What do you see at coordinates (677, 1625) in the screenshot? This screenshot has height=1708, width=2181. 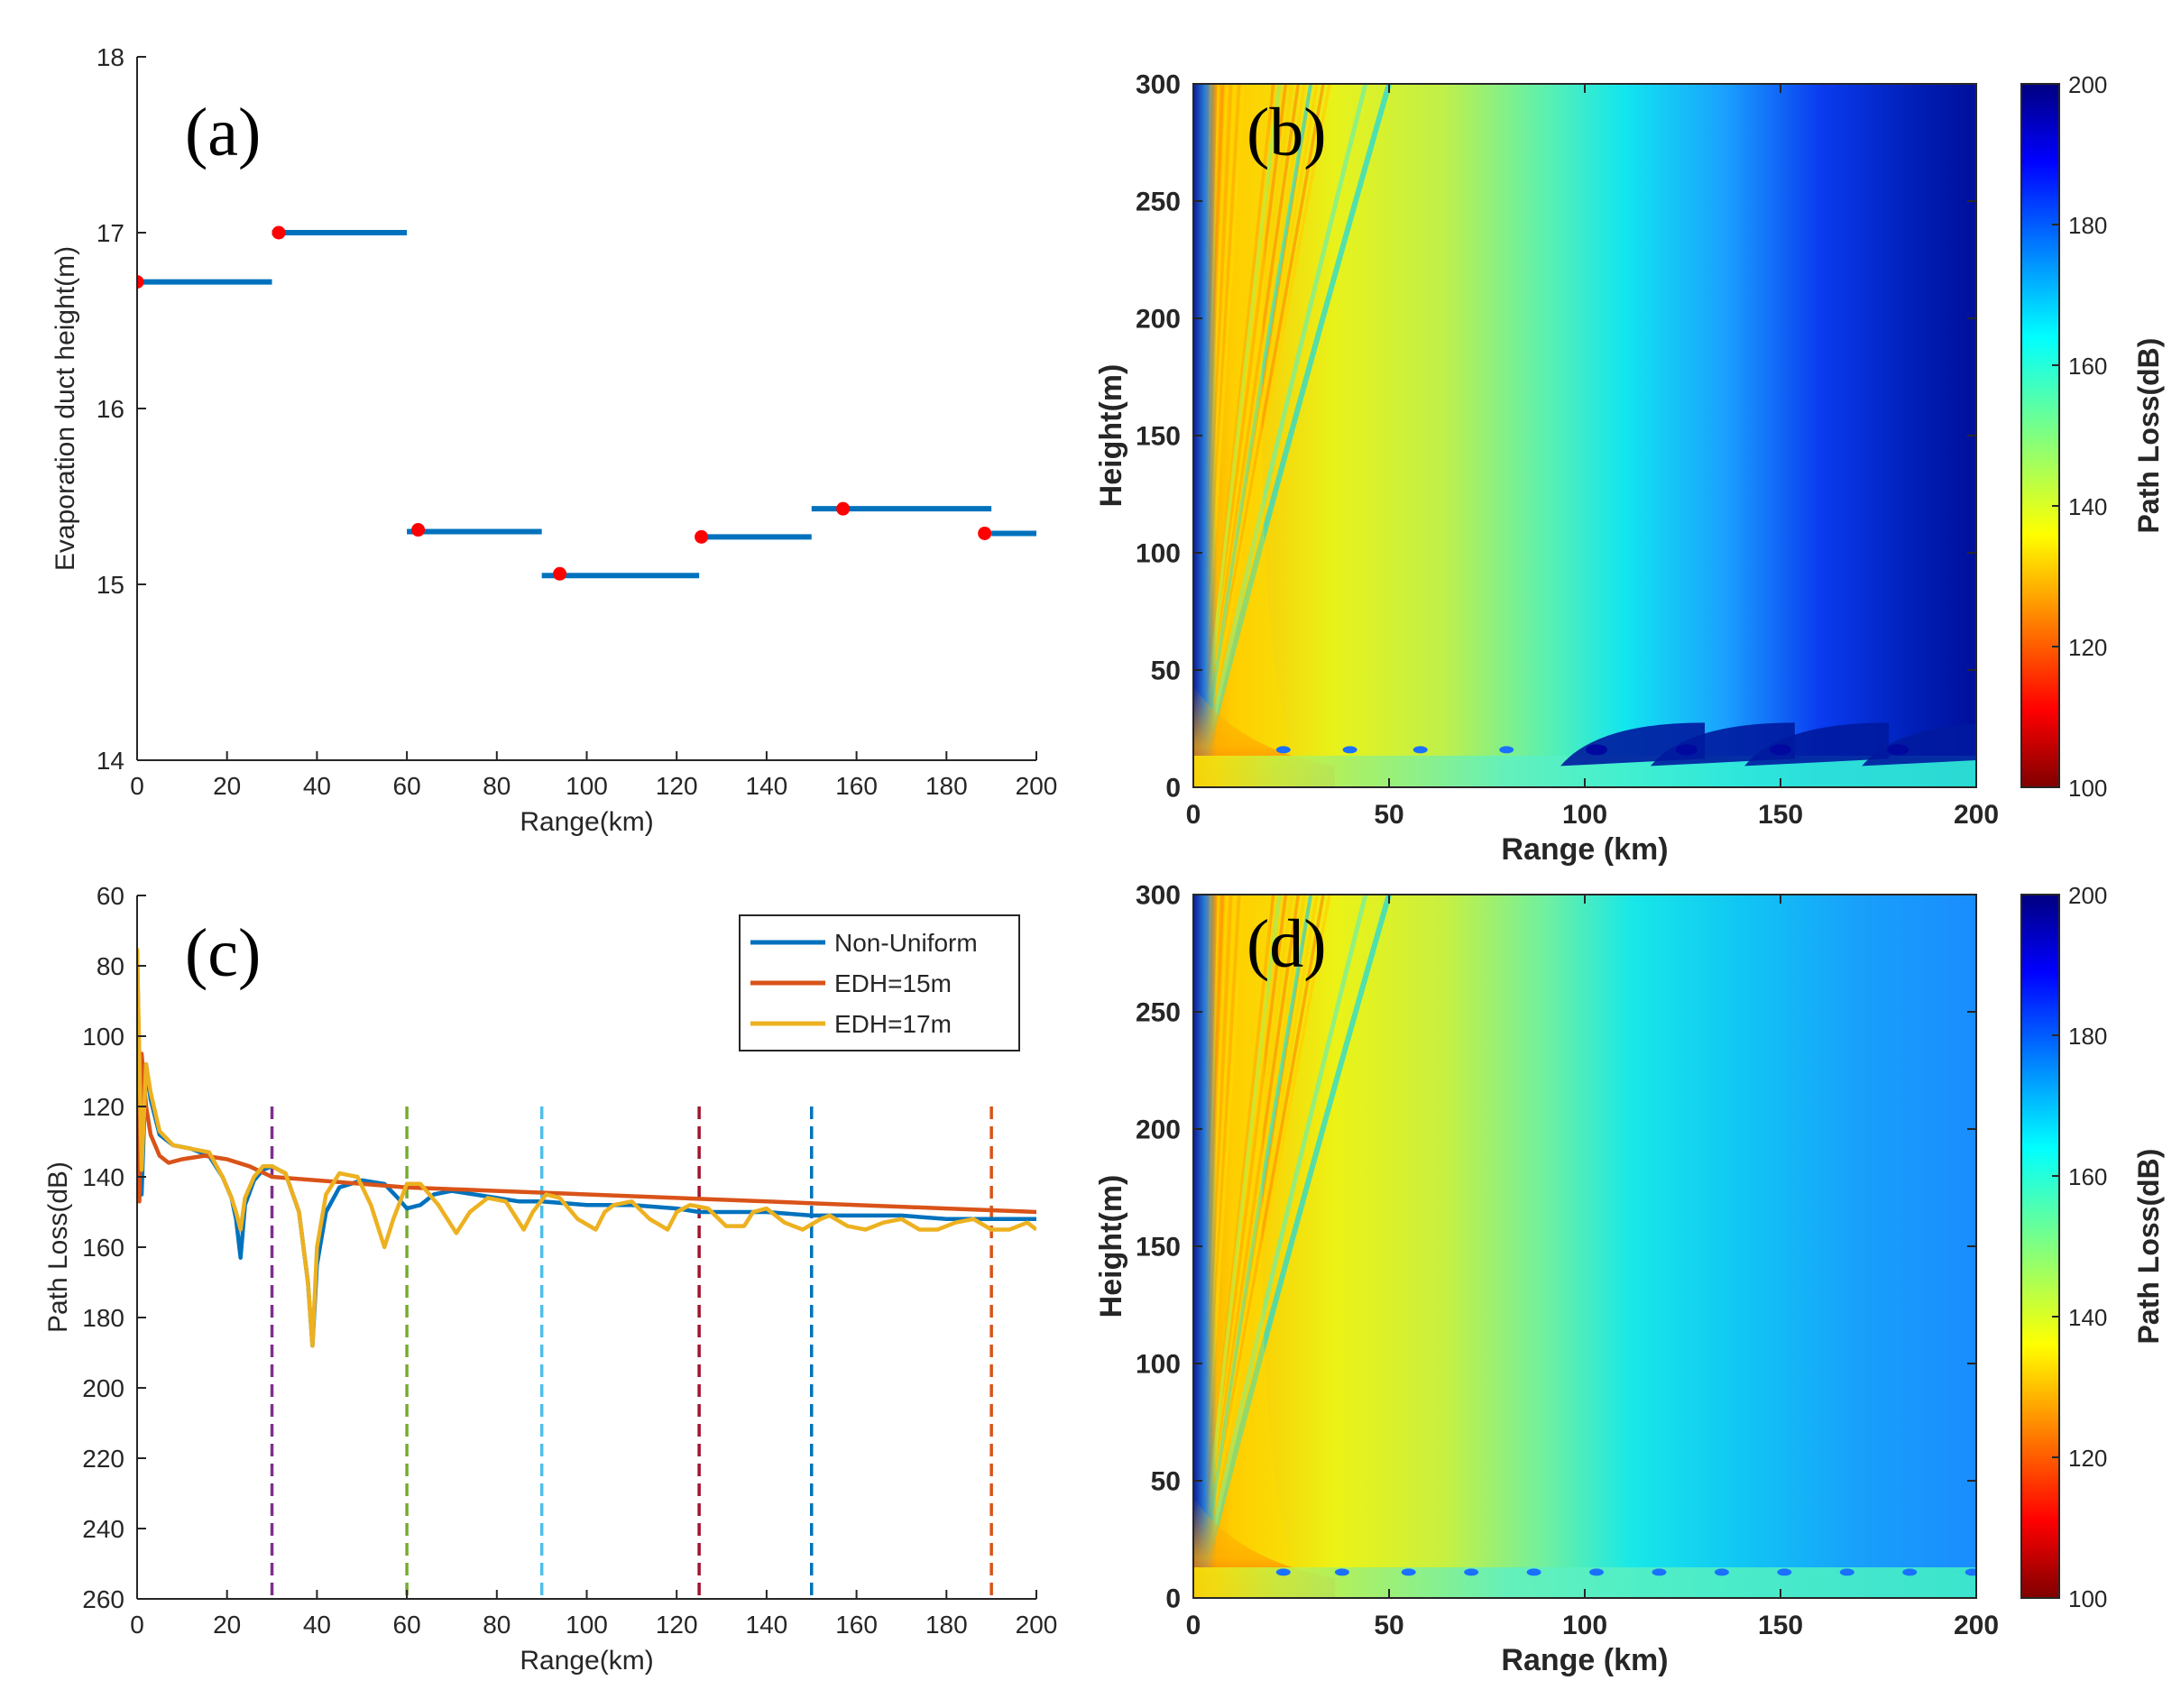 I see `c-x-tick-label: 120` at bounding box center [677, 1625].